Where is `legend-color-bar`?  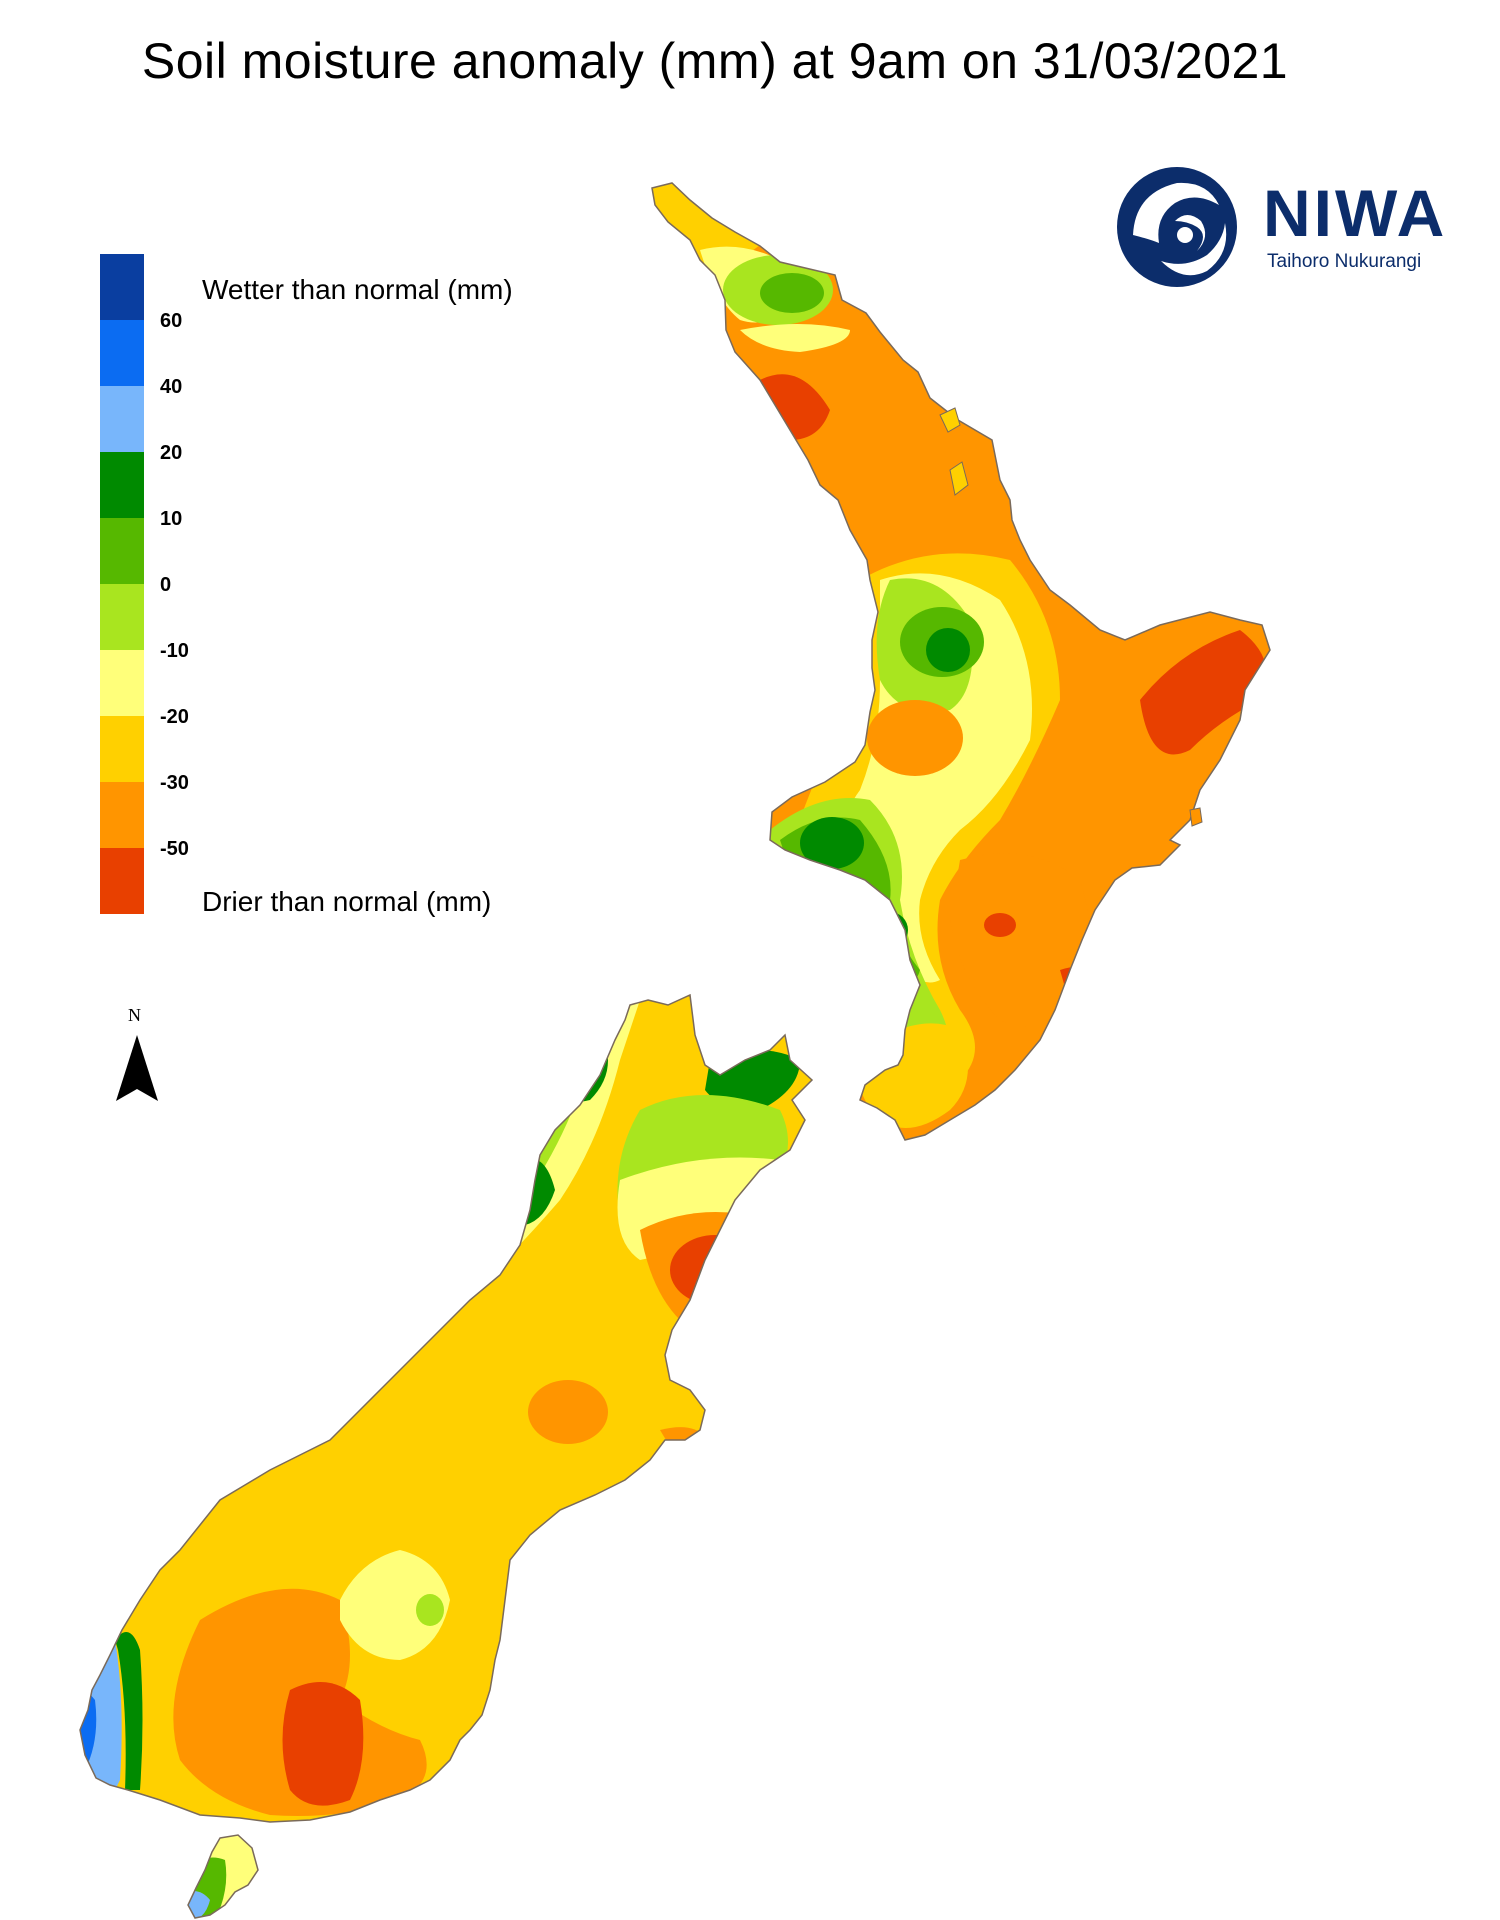 legend-color-bar is located at coordinates (122, 584).